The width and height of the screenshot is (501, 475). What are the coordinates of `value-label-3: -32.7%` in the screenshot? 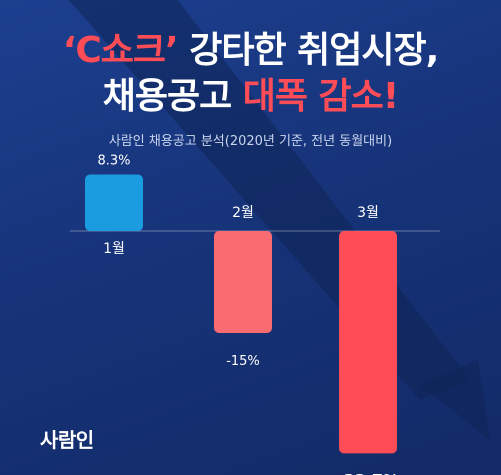 It's located at (368, 472).